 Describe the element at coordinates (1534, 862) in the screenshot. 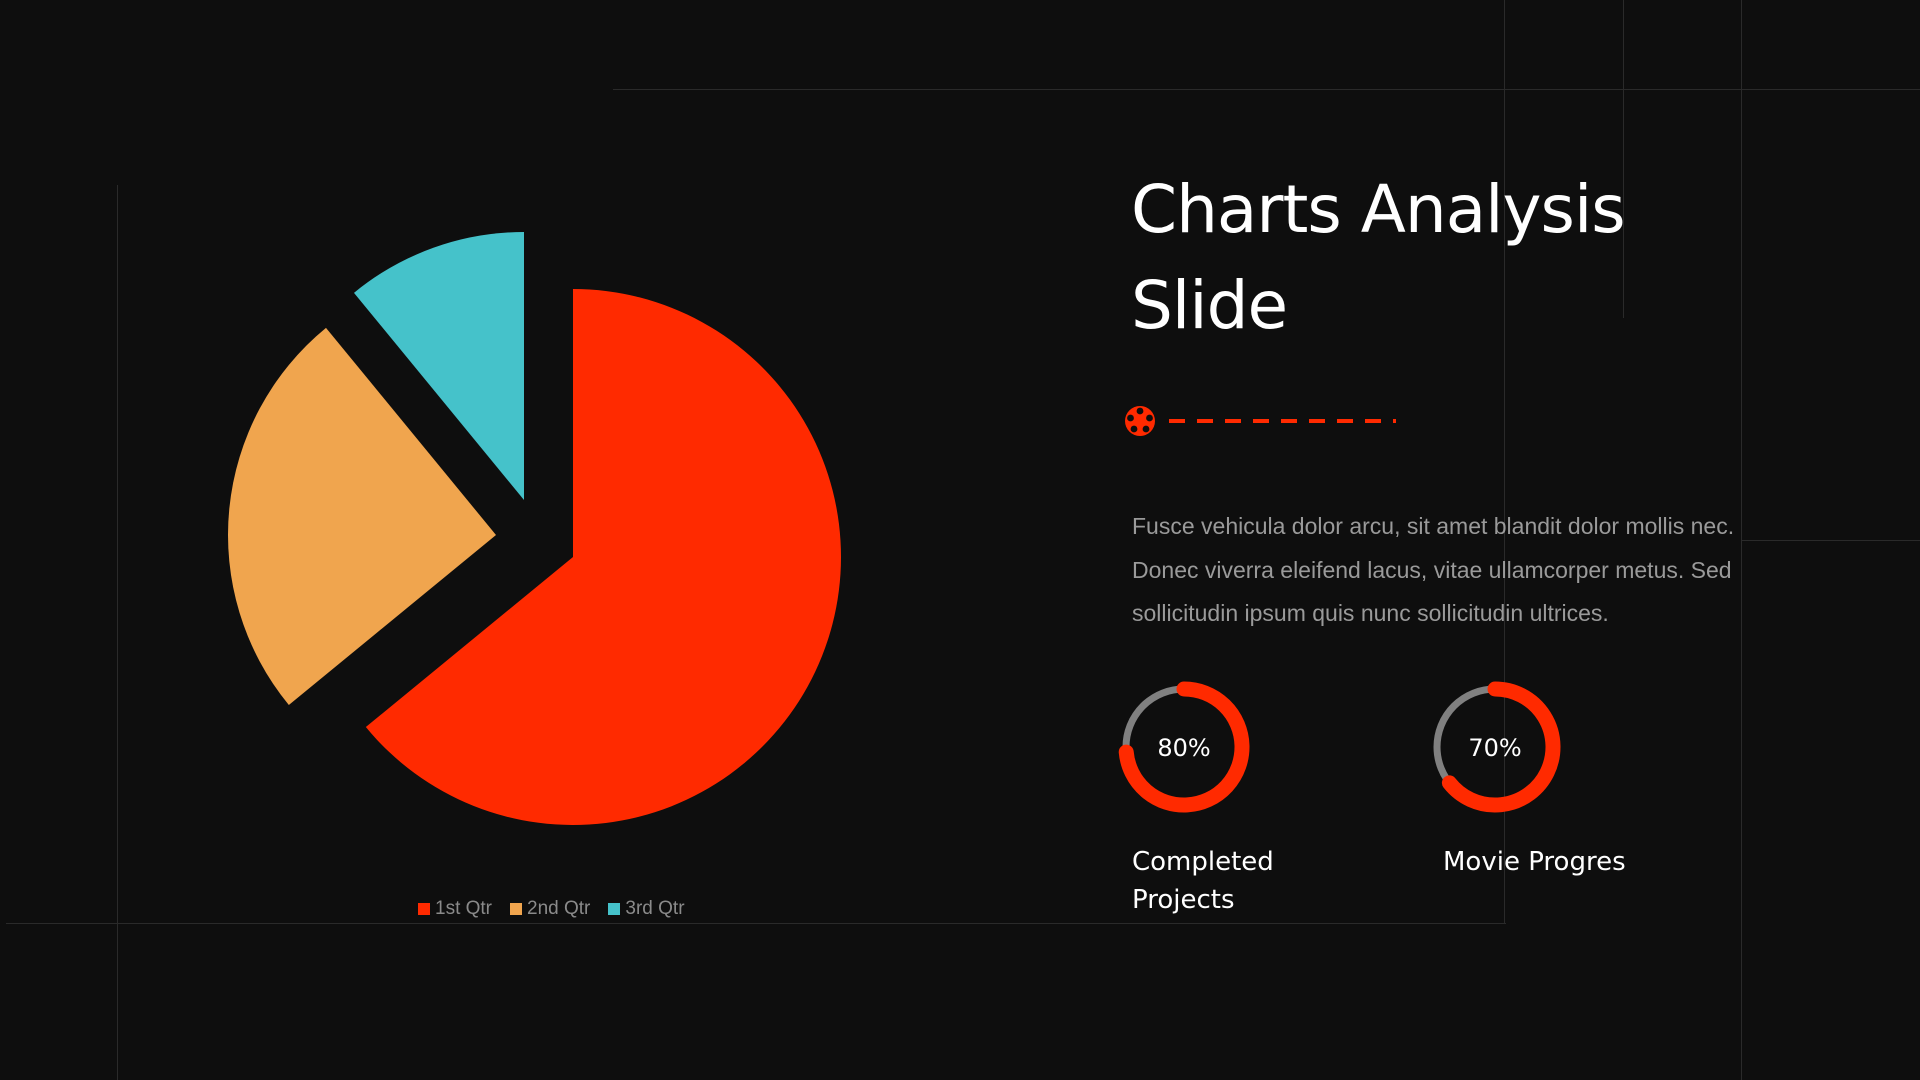

I see `stat-caption: Movie Progres` at that location.